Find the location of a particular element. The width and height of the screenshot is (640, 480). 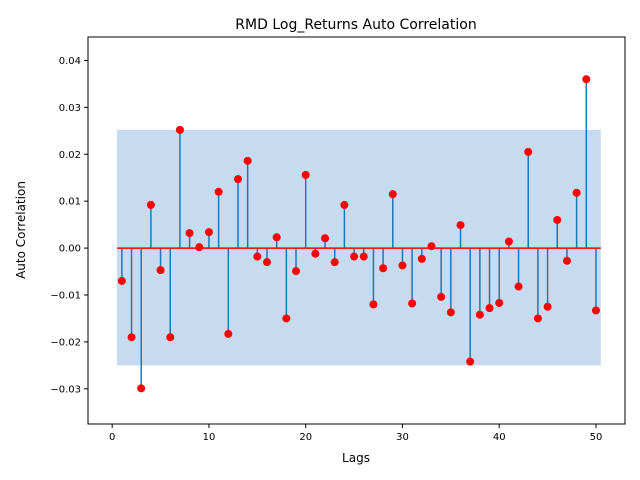

y-tick-label: 0.00 is located at coordinates (70, 249).